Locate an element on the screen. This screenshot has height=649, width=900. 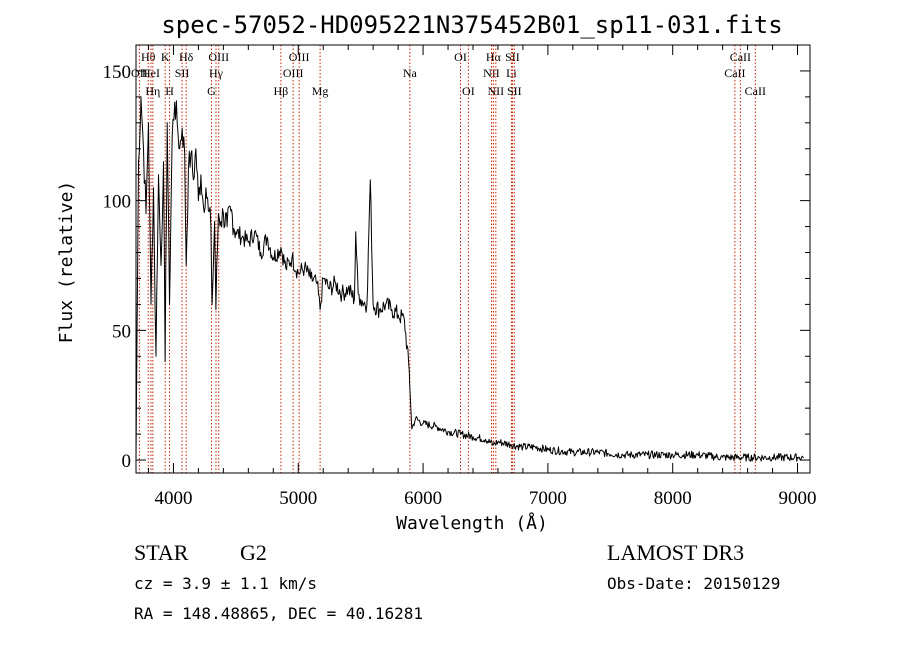
y-axis-label: Flux (relative) is located at coordinates (66, 262).